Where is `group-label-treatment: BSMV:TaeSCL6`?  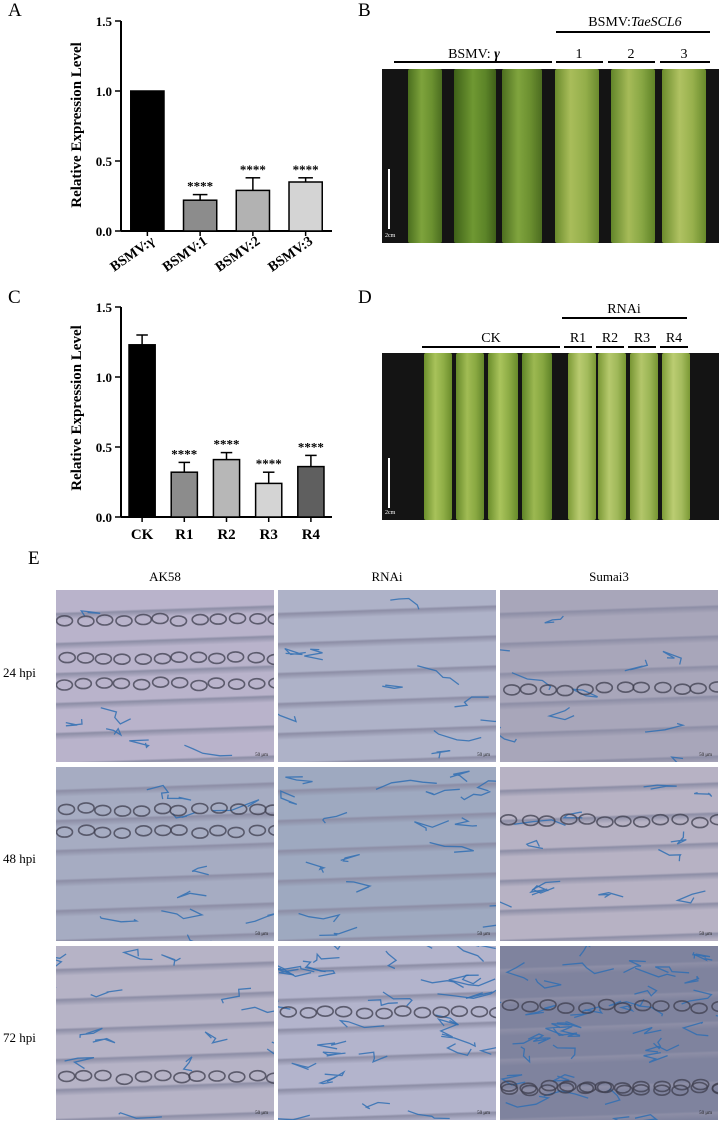 group-label-treatment: BSMV:TaeSCL6 is located at coordinates (634, 22).